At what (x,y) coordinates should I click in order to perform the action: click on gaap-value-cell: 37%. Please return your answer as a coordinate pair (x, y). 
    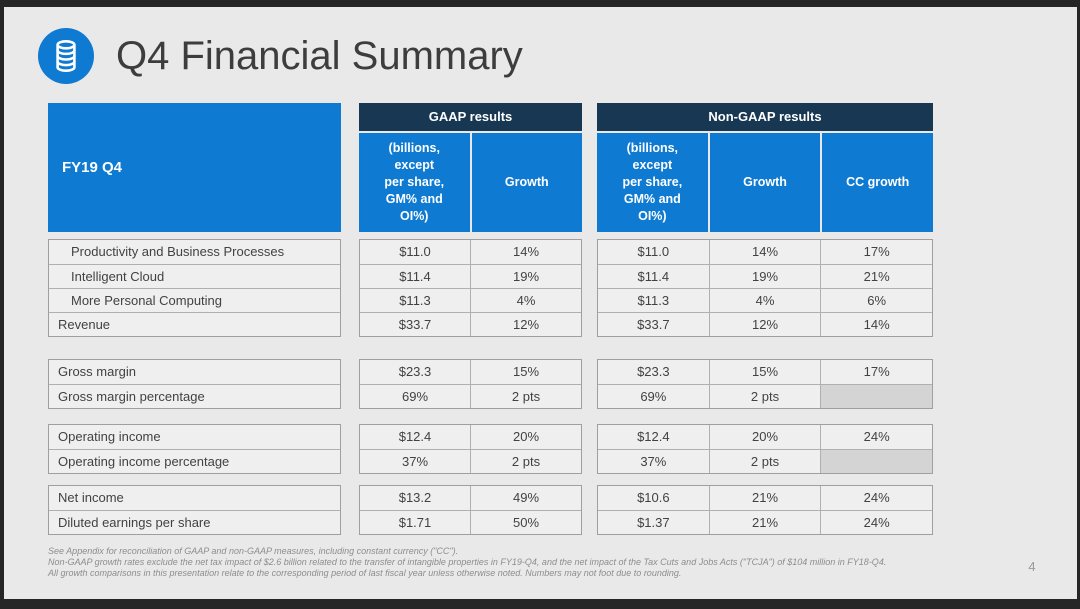
    Looking at the image, I should click on (415, 461).